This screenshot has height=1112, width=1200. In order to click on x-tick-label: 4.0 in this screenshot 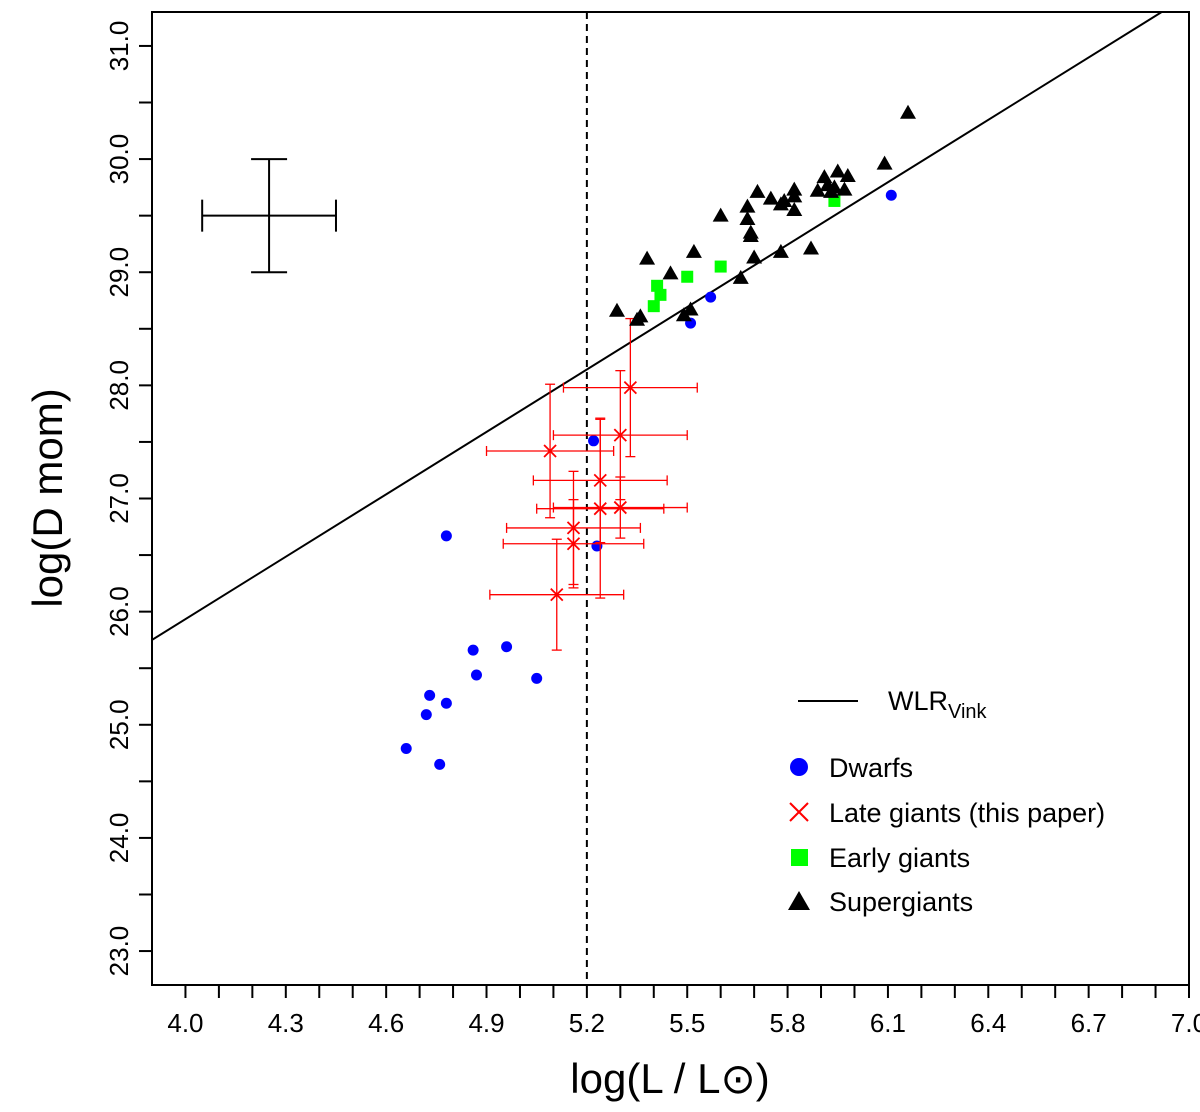, I will do `click(185, 1023)`.